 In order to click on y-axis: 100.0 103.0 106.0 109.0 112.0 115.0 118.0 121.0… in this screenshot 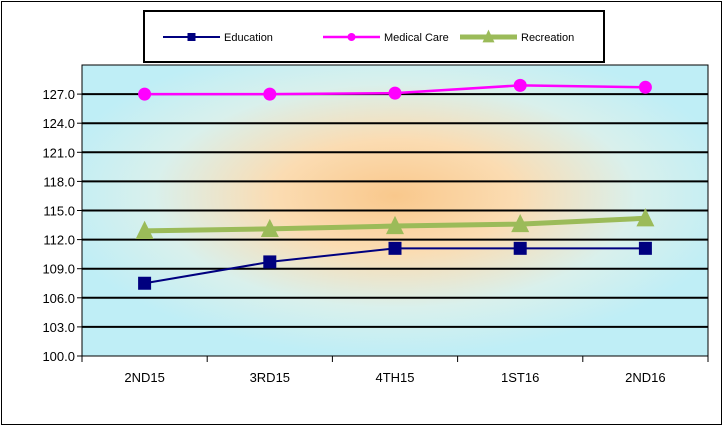, I will do `click(62, 225)`.